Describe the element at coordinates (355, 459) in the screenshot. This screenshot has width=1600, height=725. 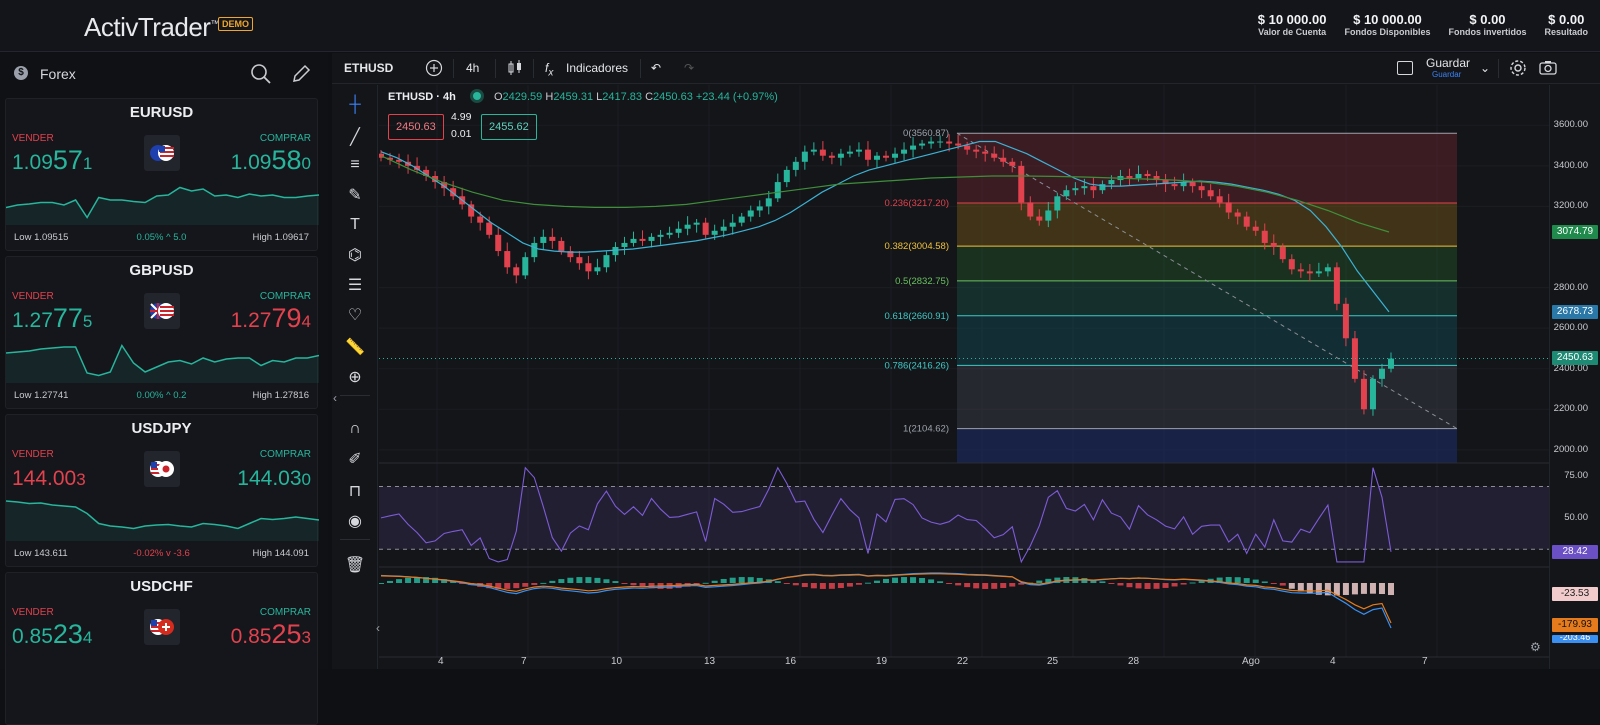
I see `lock-drawing-icon: ✐` at that location.